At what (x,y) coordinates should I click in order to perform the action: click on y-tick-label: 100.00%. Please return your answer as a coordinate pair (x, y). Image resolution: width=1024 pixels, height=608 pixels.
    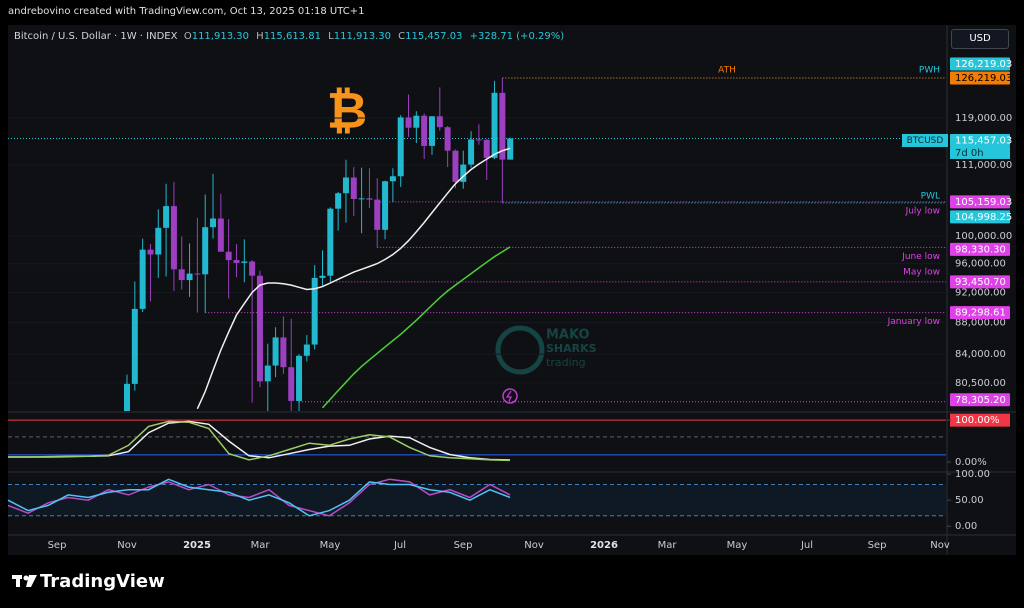
    Looking at the image, I should click on (977, 420).